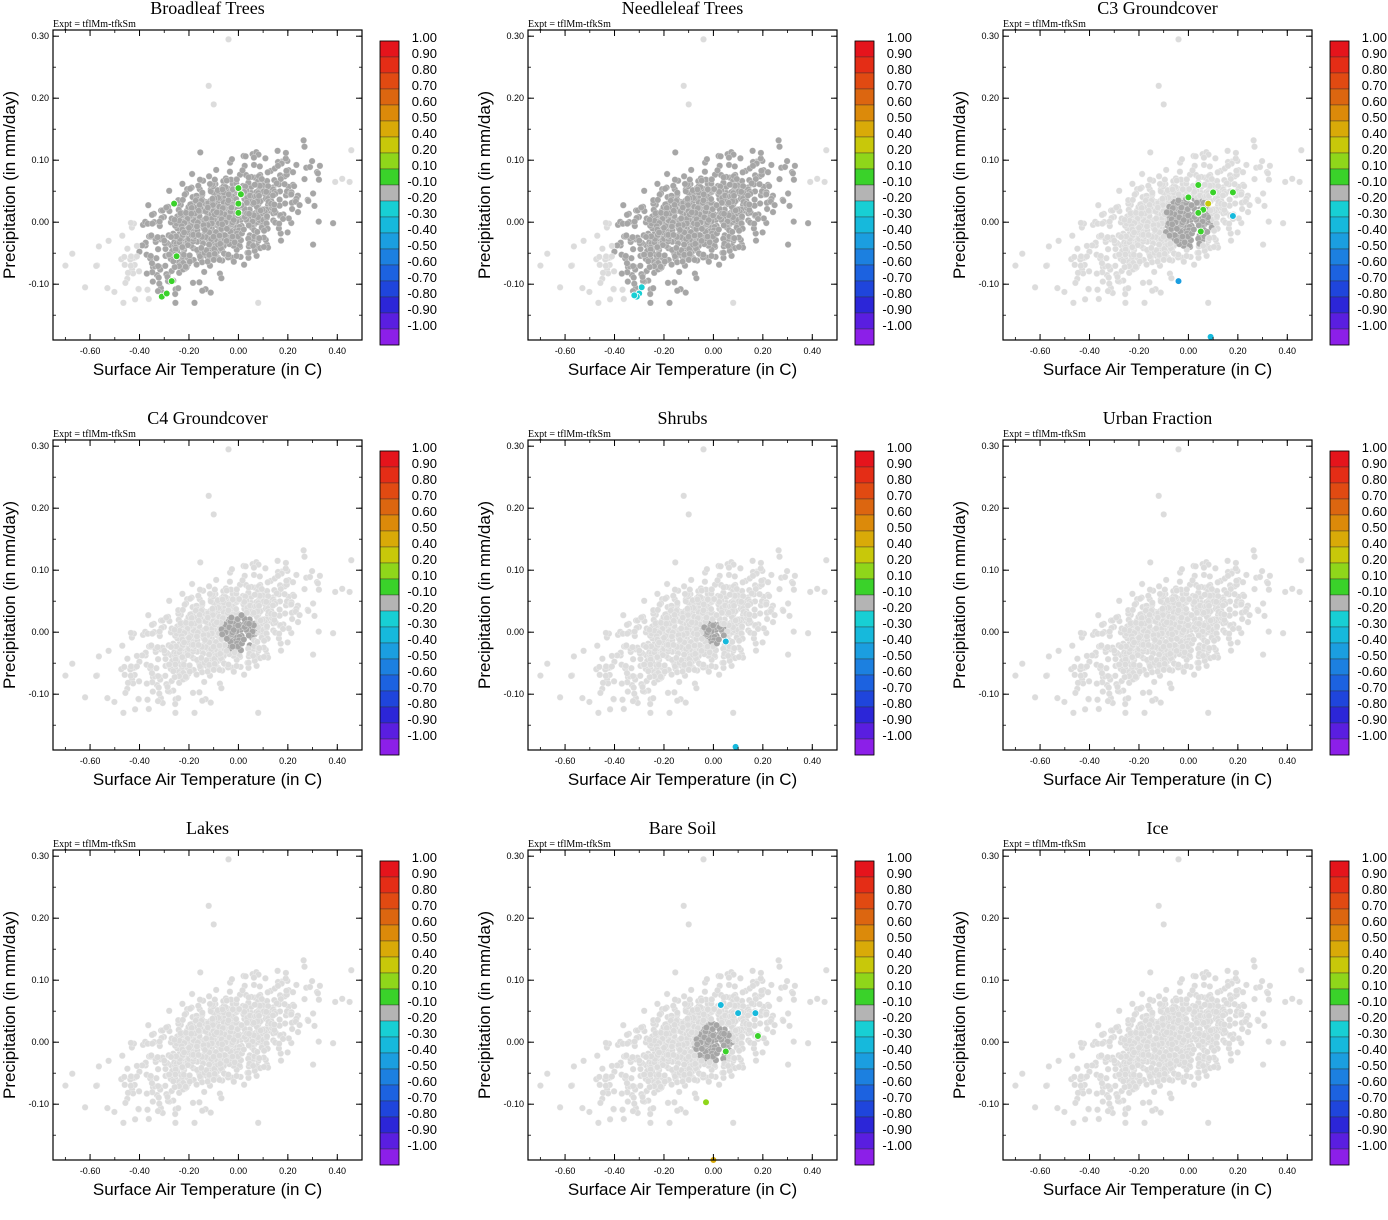 The width and height of the screenshot is (1388, 1220). Describe the element at coordinates (1157, 369) in the screenshot. I see `x-axis-label: Surface Air Temperature (in C)` at that location.